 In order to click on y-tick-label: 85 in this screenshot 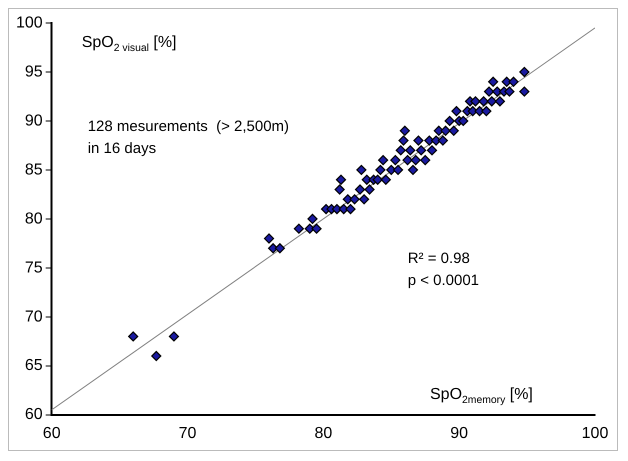, I will do `click(33, 169)`.